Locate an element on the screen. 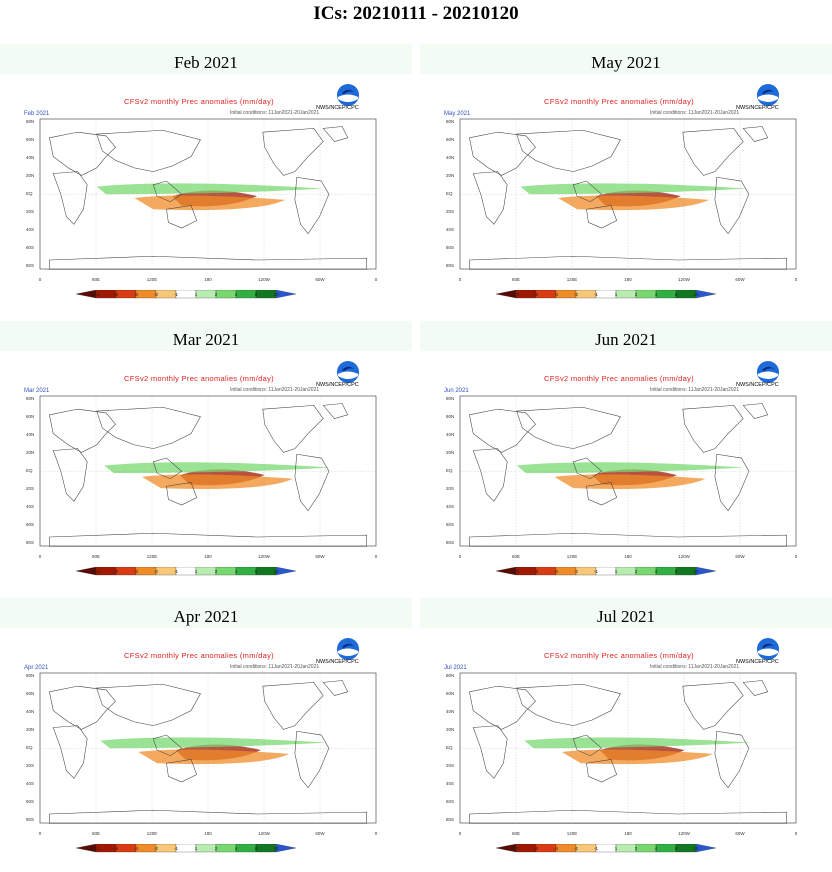 This screenshot has width=832, height=872. map-title: CFSv2 monthly Prec anomalies (mm/day) is located at coordinates (199, 655).